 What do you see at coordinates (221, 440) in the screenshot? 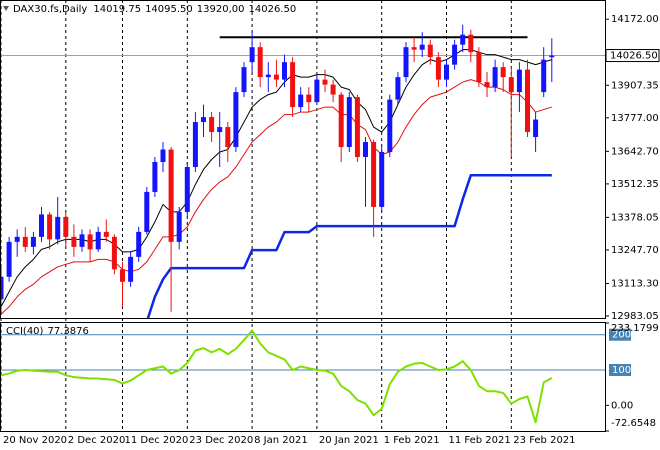
I see `x-tick-label: 23 Dec 2020` at bounding box center [221, 440].